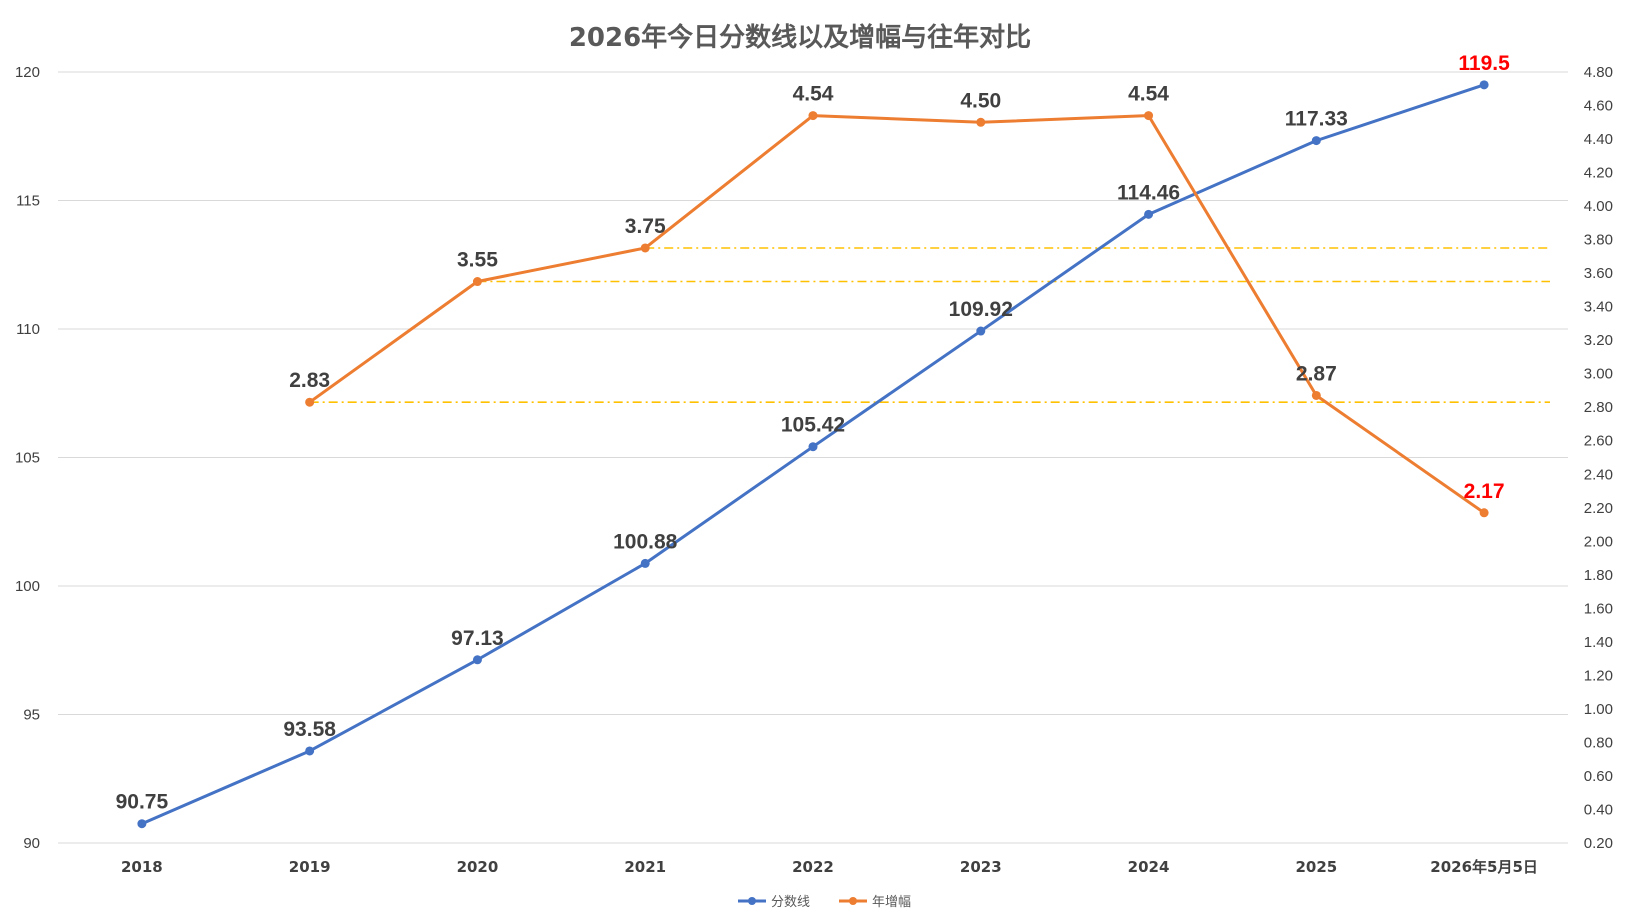 This screenshot has height=924, width=1628. Describe the element at coordinates (27, 586) in the screenshot. I see `left-axis-tick-label: 100` at that location.